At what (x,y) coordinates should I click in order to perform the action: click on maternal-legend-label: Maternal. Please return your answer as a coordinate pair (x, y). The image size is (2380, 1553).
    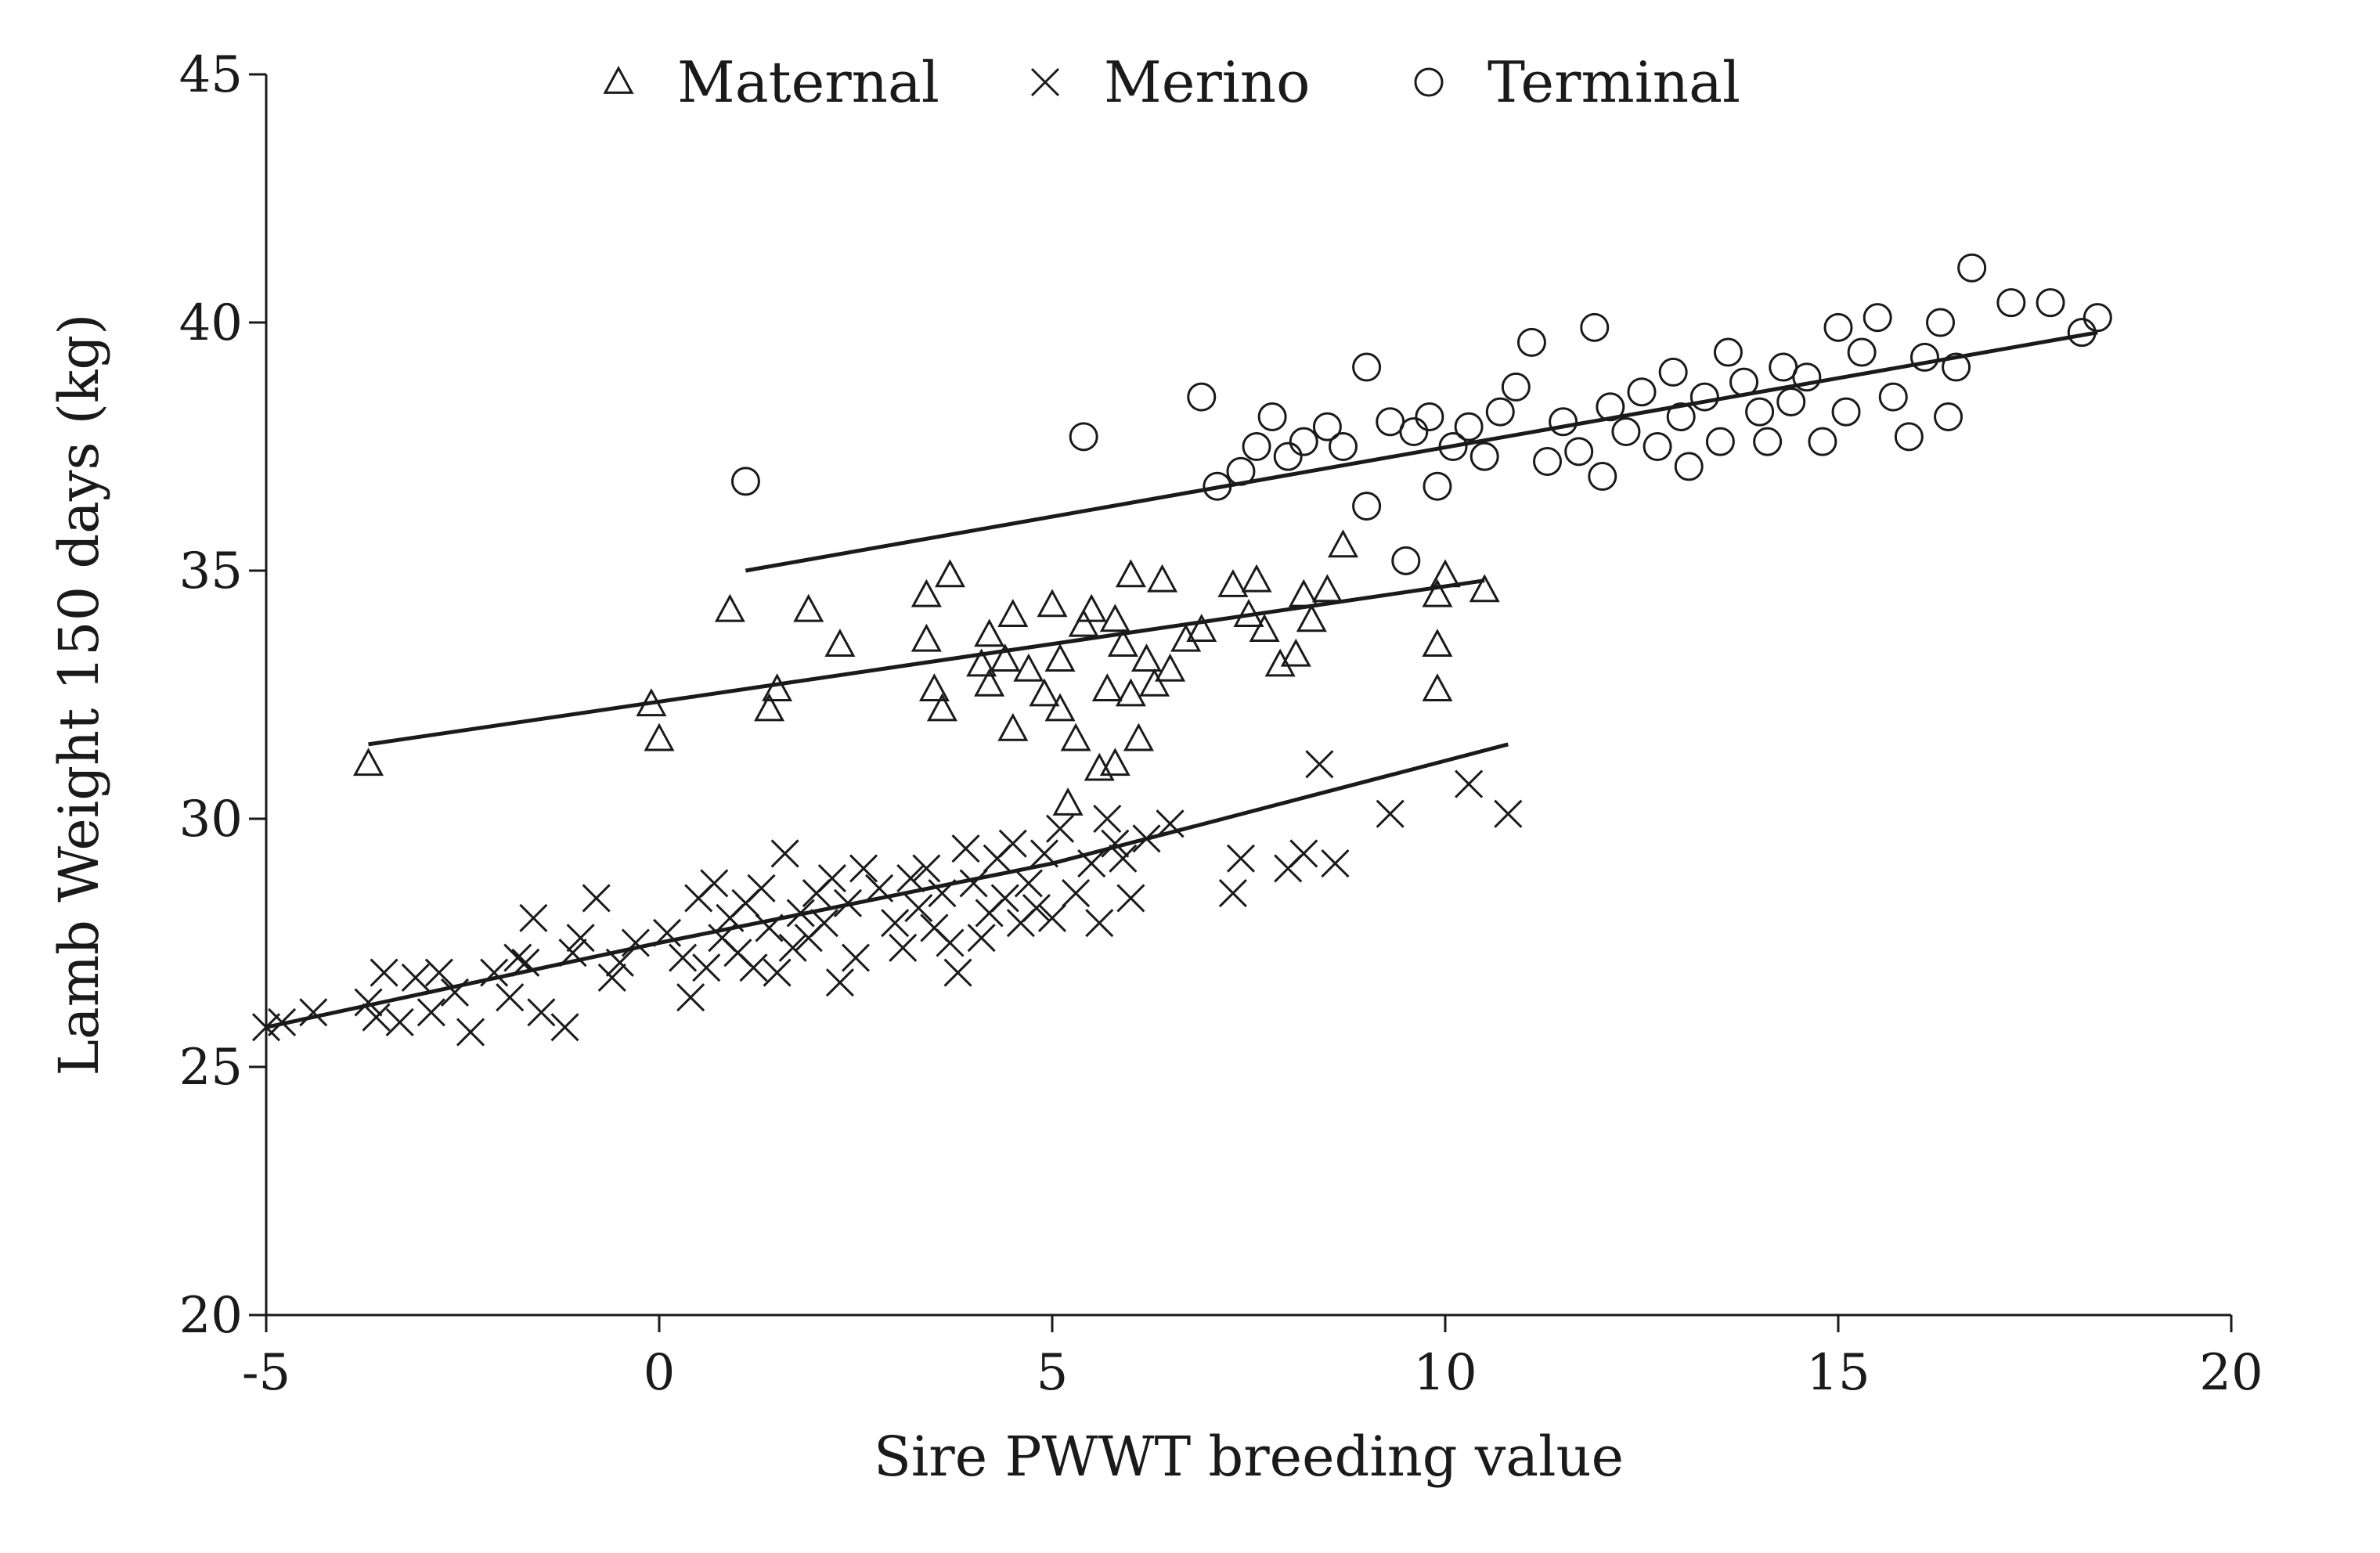
    Looking at the image, I should click on (808, 82).